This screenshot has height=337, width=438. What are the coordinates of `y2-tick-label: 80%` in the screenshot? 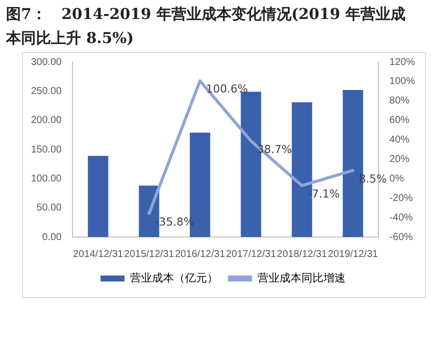 It's located at (399, 101).